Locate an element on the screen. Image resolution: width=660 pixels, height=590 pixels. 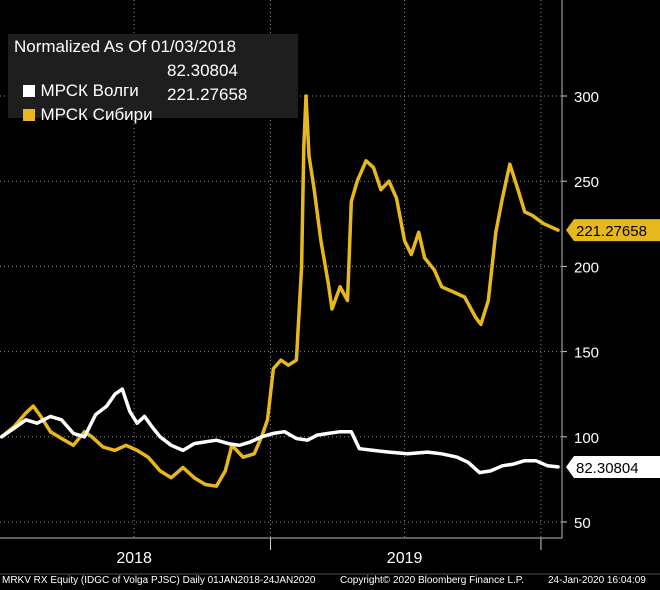
y-tick-label: 200 is located at coordinates (586, 267).